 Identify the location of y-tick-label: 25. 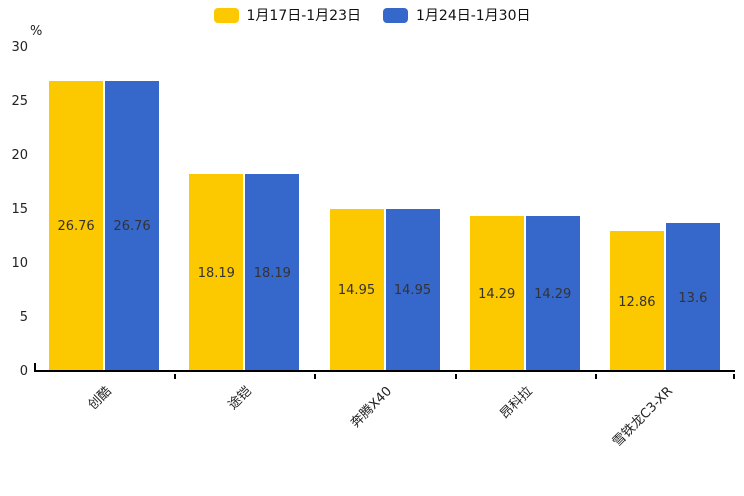
(19, 101).